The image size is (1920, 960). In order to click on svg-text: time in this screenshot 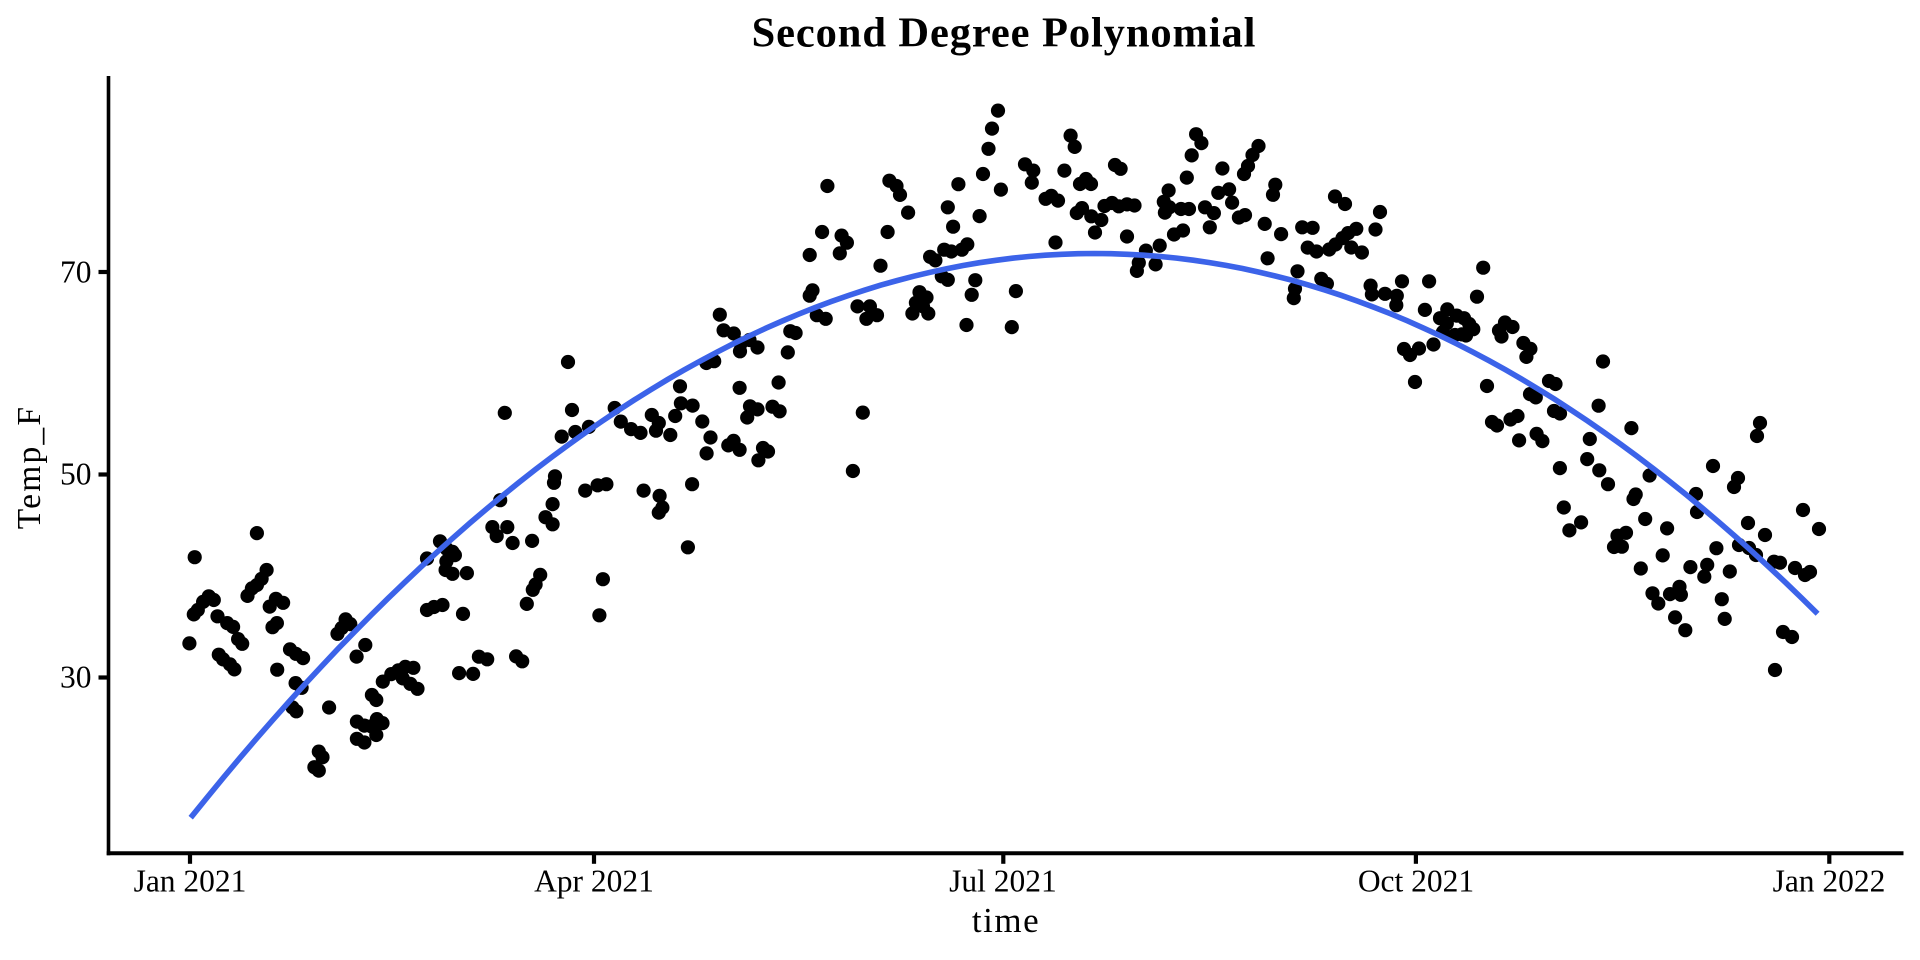, I will do `click(1006, 920)`.